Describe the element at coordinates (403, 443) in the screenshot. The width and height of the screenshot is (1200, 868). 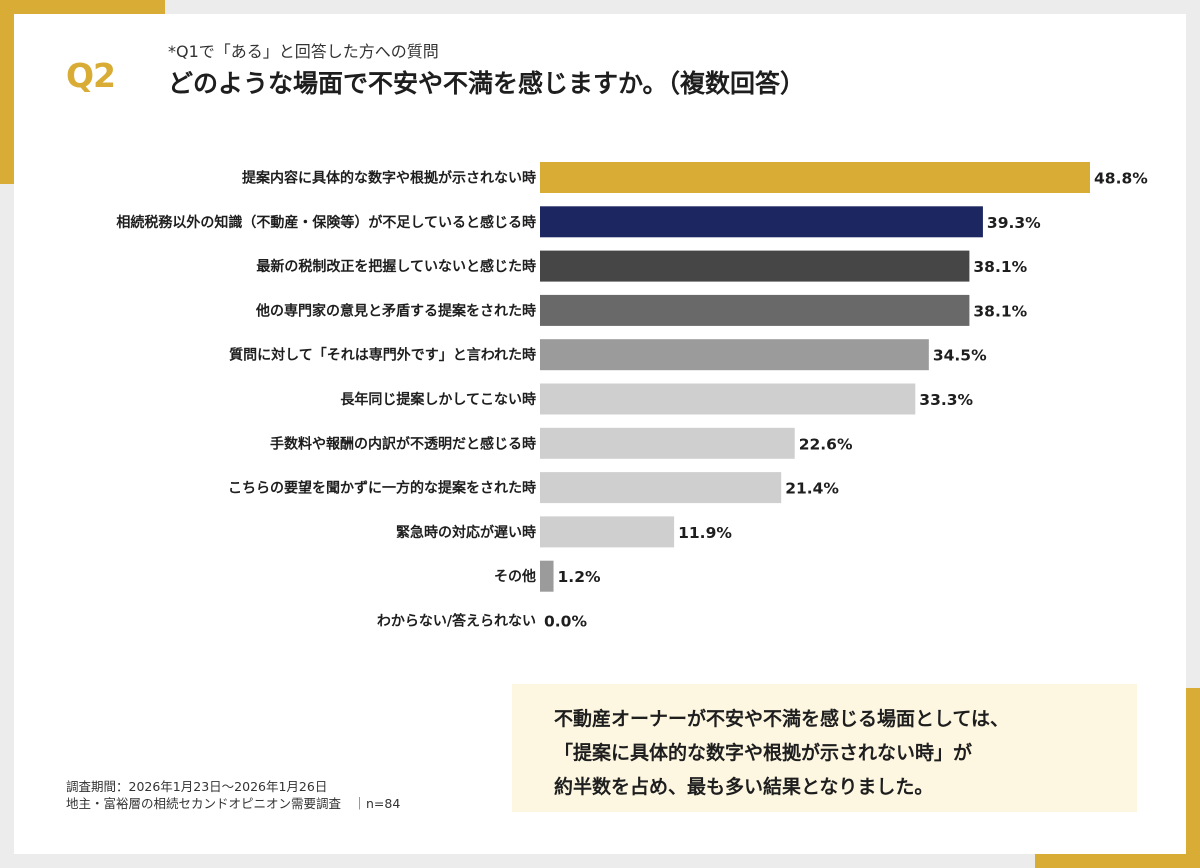
I see `category-label: 手数料や報酬の内訳が不透明だと感じる時` at that location.